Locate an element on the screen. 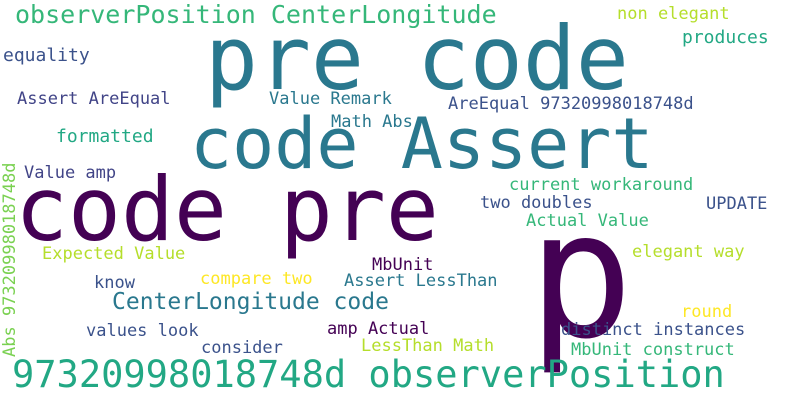 The height and width of the screenshot is (400, 800). word-centerlongitude-code: CenterLongitude code is located at coordinates (250, 302).